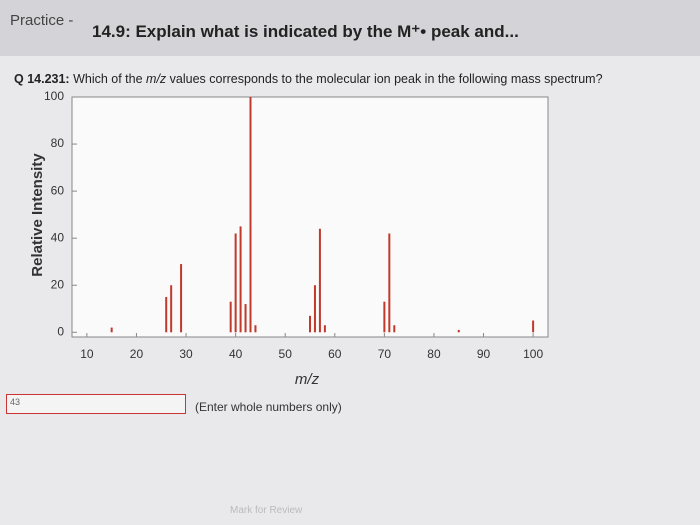 This screenshot has height=525, width=700. What do you see at coordinates (137, 354) in the screenshot?
I see `x-tick-label: 20` at bounding box center [137, 354].